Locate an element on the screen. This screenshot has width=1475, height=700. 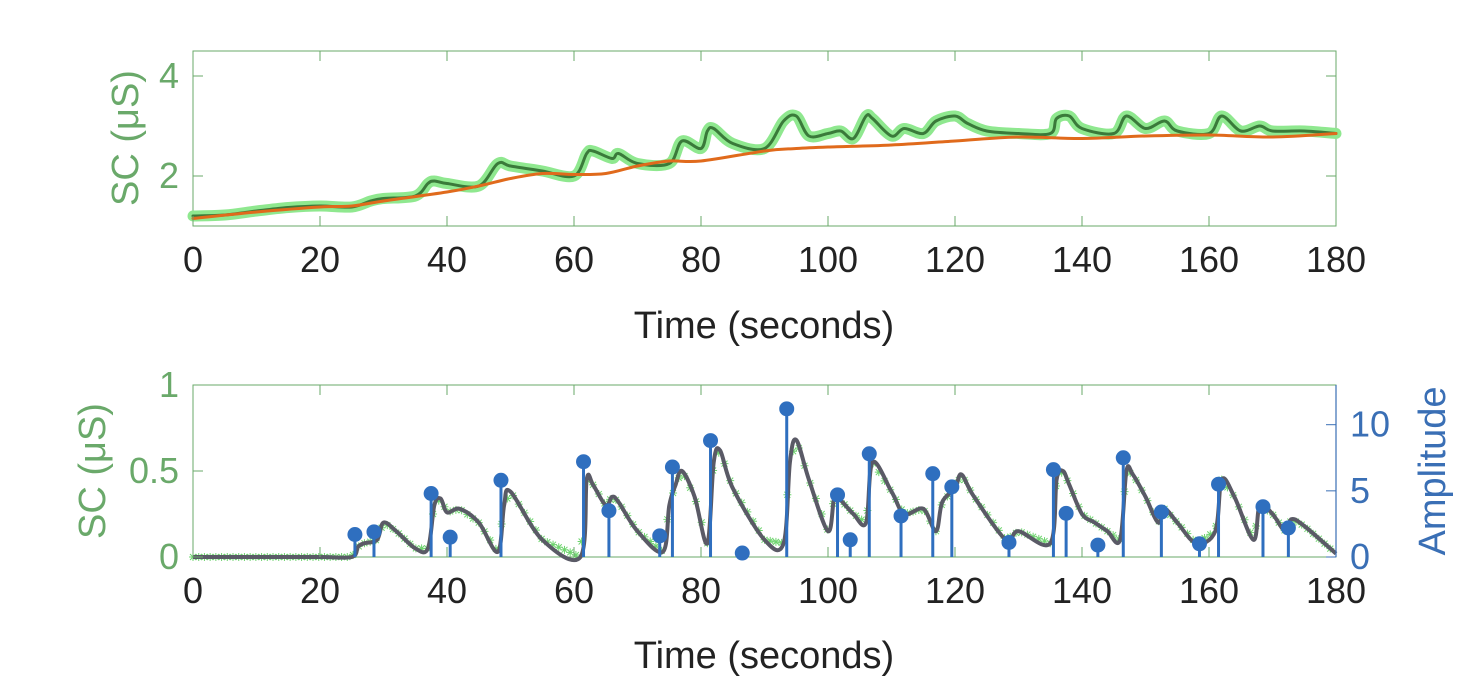
top-x-tick-label: 20 is located at coordinates (320, 259).